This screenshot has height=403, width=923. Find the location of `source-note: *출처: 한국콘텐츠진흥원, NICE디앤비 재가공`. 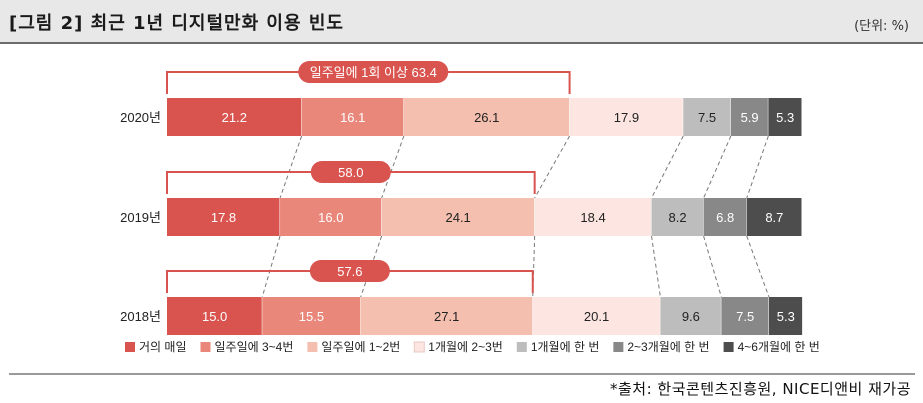

source-note: *출처: 한국콘텐츠진흥원, NICE디앤비 재가공 is located at coordinates (760, 389).